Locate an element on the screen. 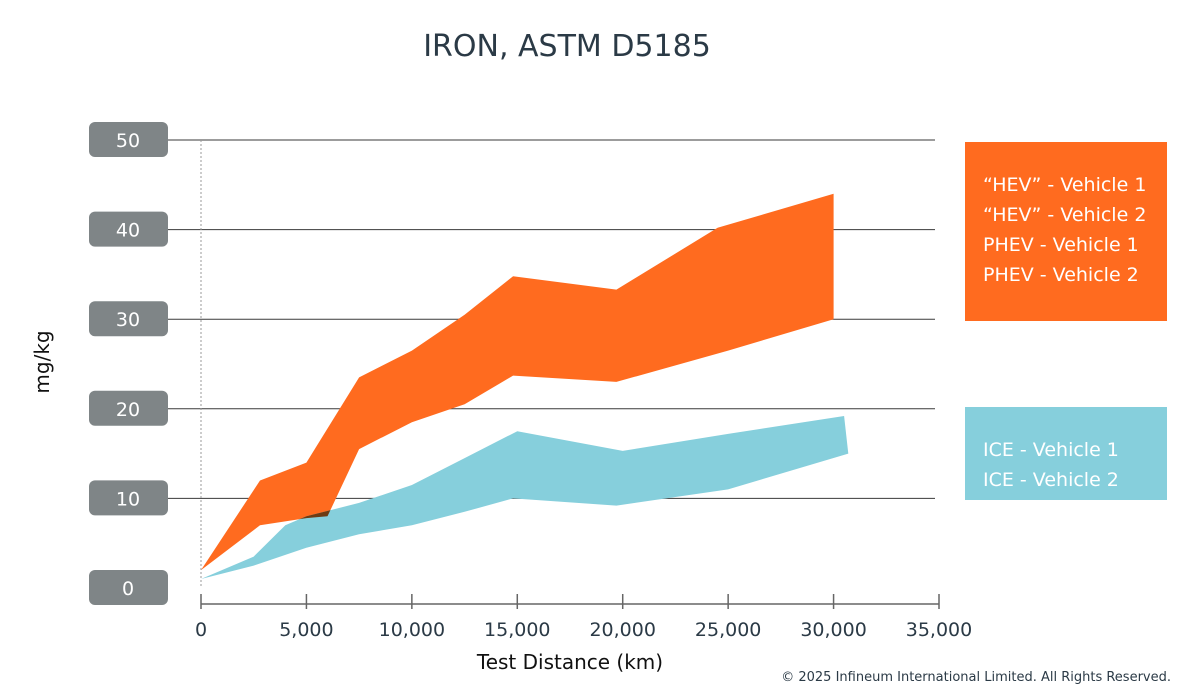  y-tick-label: 30 is located at coordinates (128, 320).